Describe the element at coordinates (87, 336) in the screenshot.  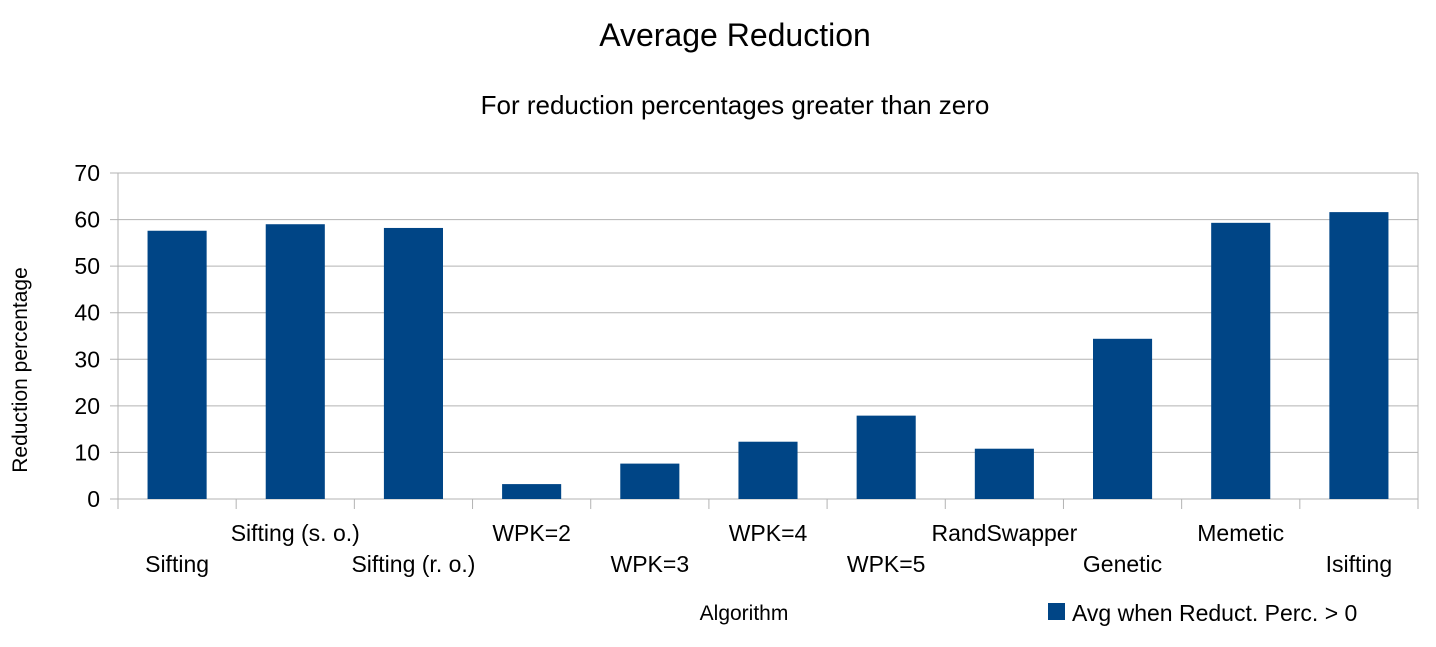
I see `y-tick-labels: 0 10 20 30 40 50 60 70` at that location.